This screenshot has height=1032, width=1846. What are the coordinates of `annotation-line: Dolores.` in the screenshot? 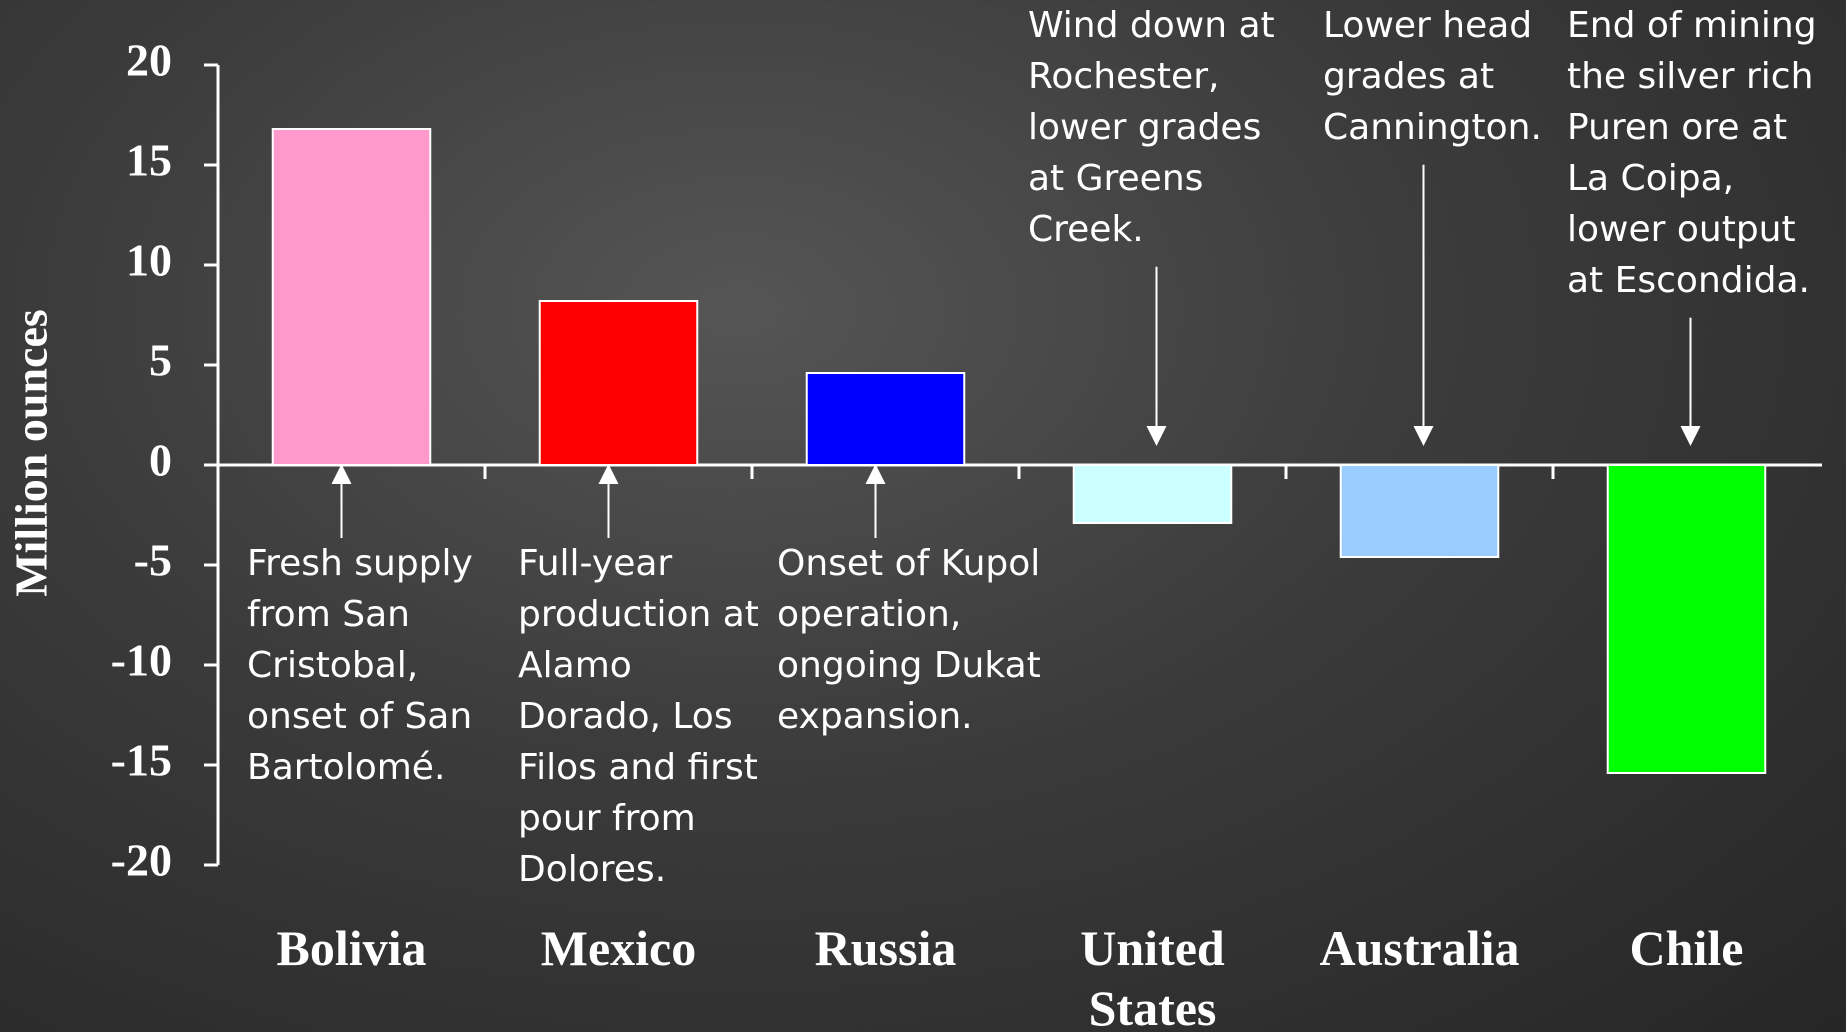 It's located at (592, 869).